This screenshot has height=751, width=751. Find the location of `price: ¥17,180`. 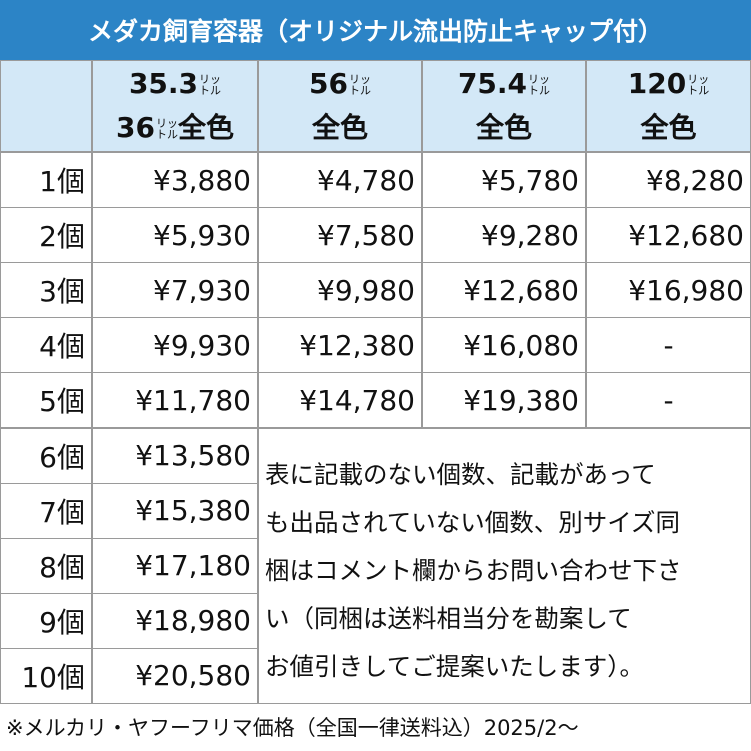

price: ¥17,180 is located at coordinates (175, 565).